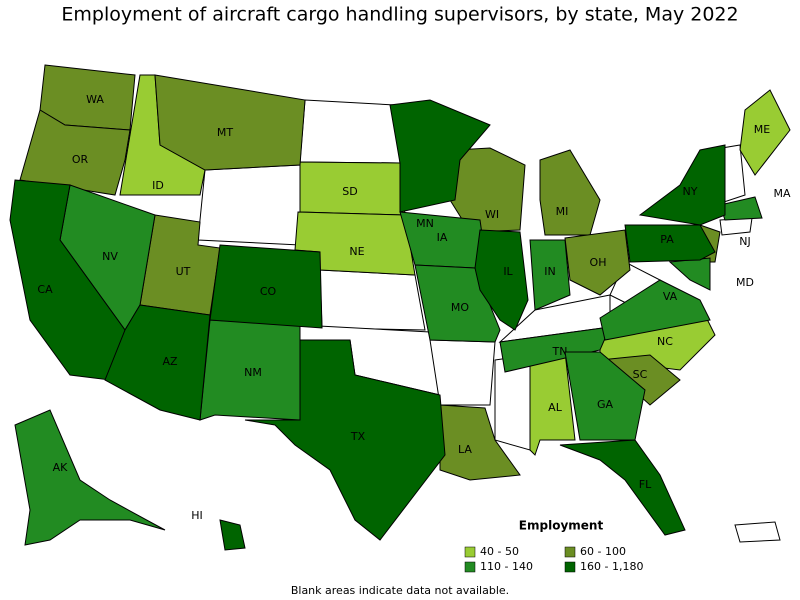  I want to click on footnote: Blank areas indicate data not available., so click(400, 590).